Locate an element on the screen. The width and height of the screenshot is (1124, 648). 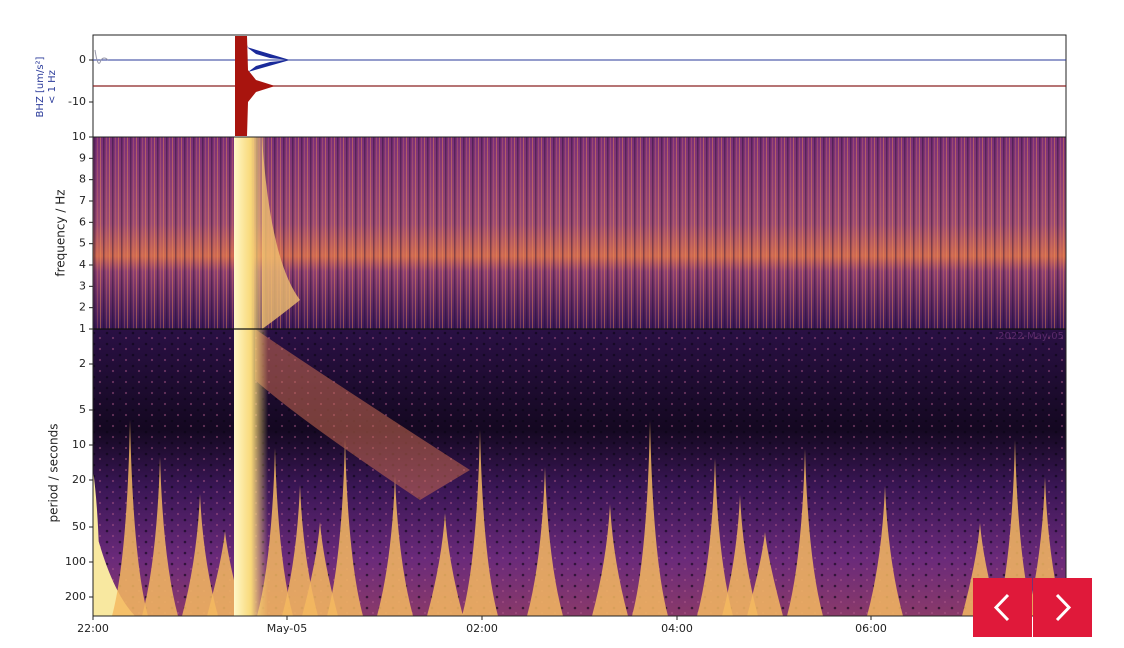
x-tick-label: 22:00 is located at coordinates (93, 628).